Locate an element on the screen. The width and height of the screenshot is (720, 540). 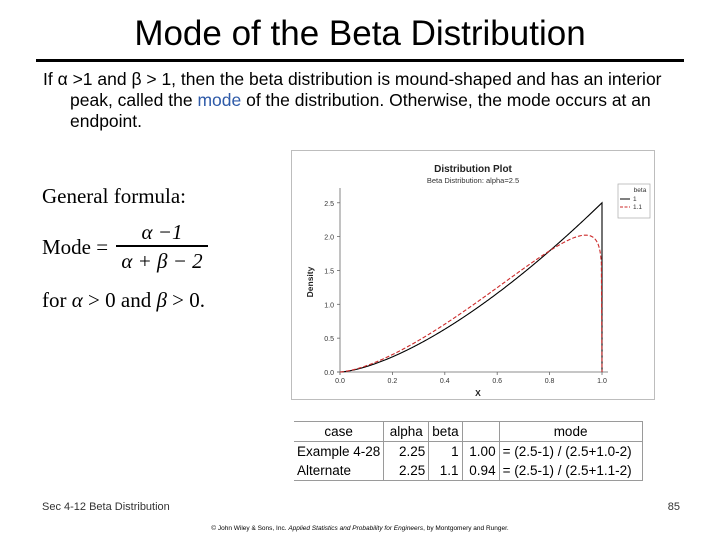
cell-mode-formula: = (2.5-1) / (2.5+1.0-2) is located at coordinates (571, 451).